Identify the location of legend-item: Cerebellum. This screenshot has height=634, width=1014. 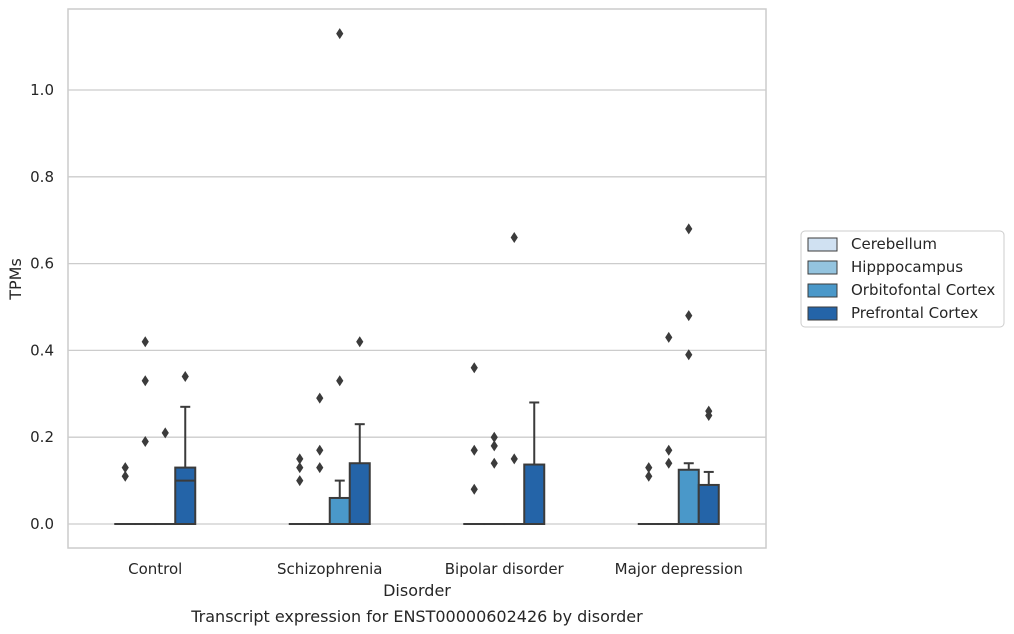
(872, 244).